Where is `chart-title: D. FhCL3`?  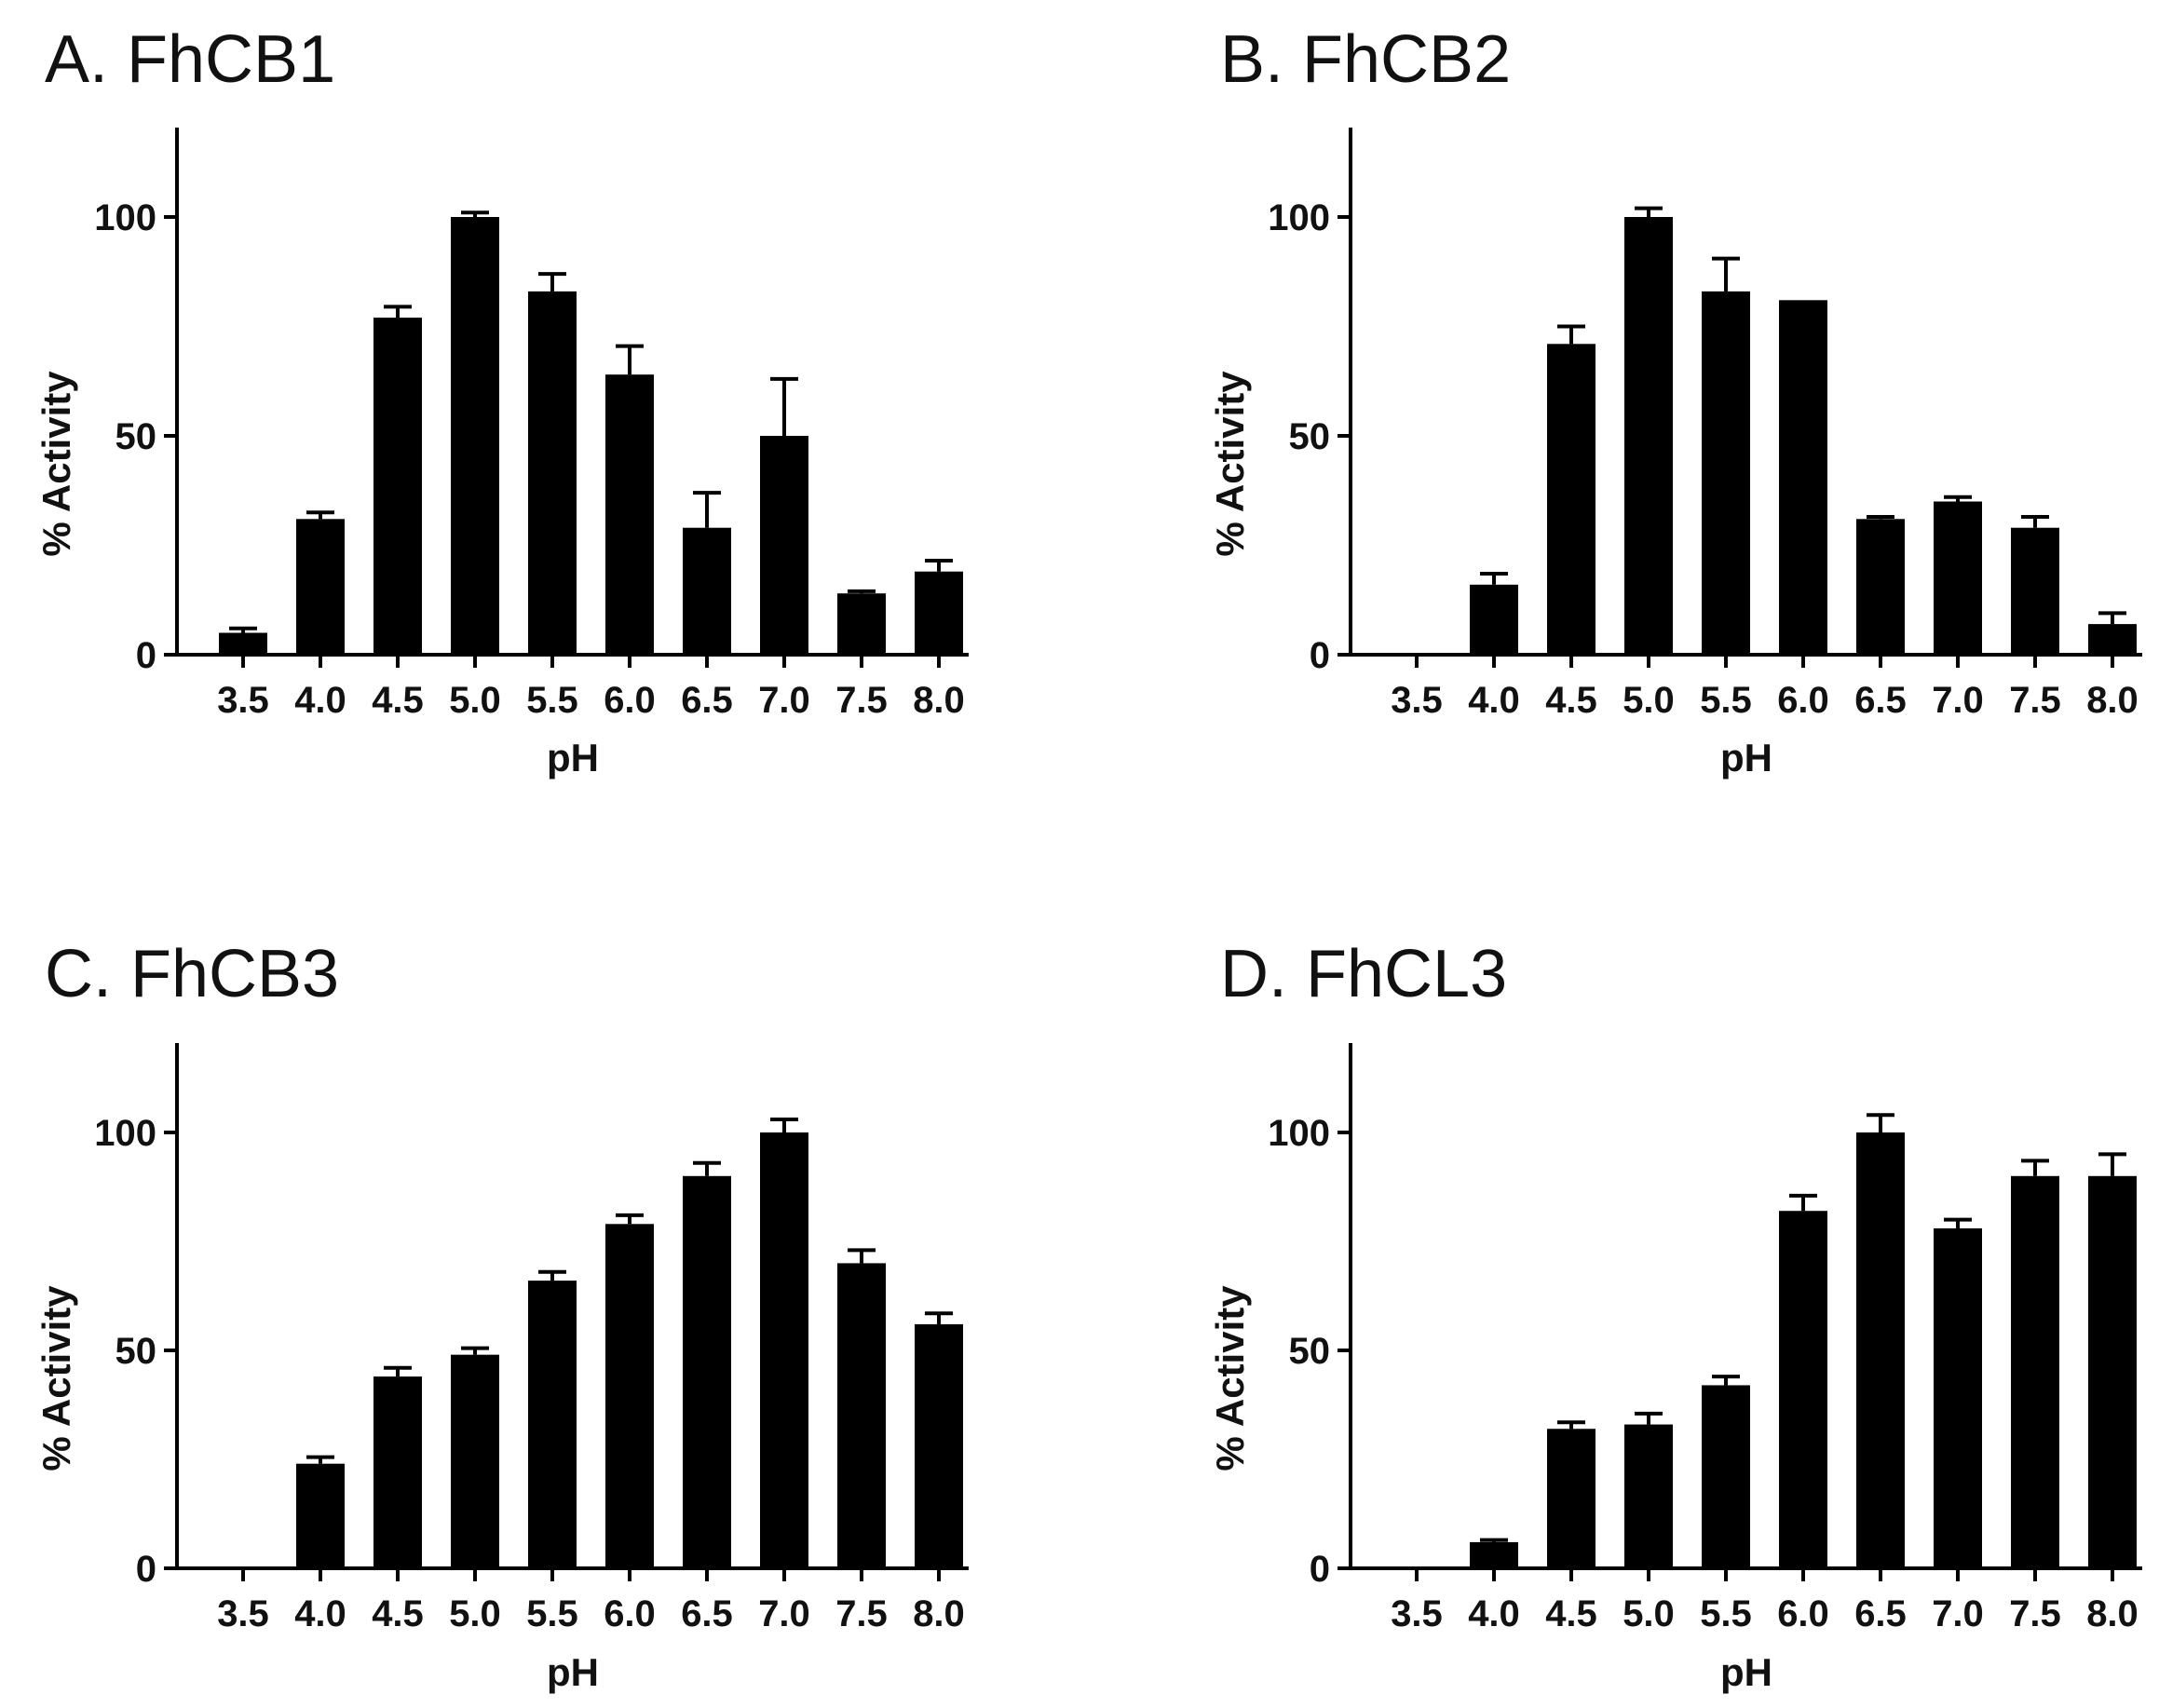 chart-title: D. FhCL3 is located at coordinates (1363, 974).